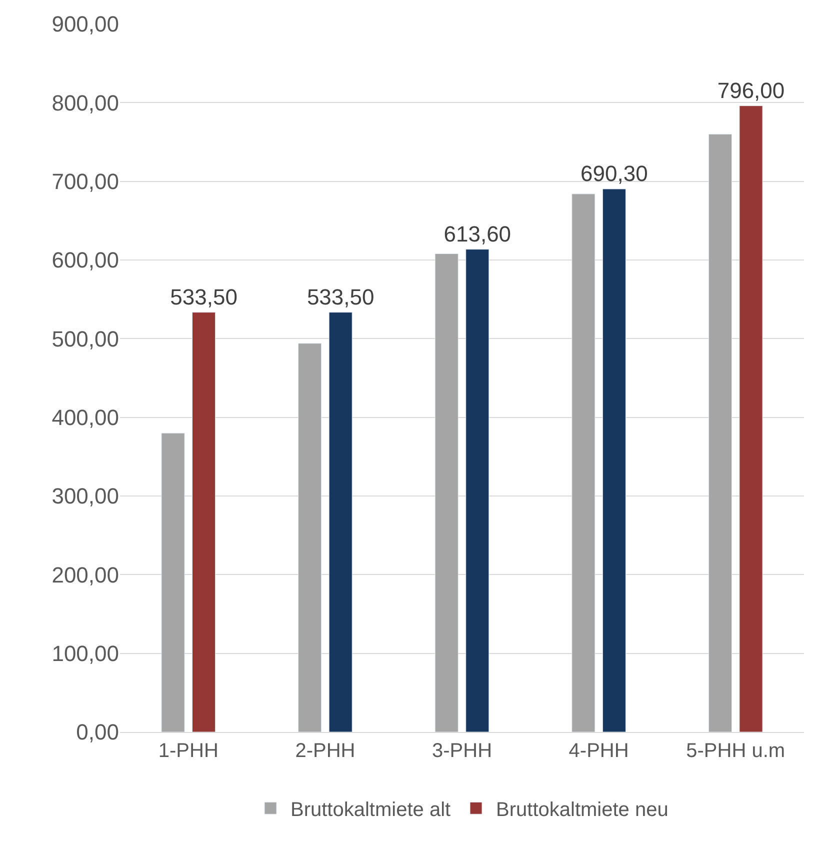  Describe the element at coordinates (614, 173) in the screenshot. I see `data-label: 690,30` at that location.